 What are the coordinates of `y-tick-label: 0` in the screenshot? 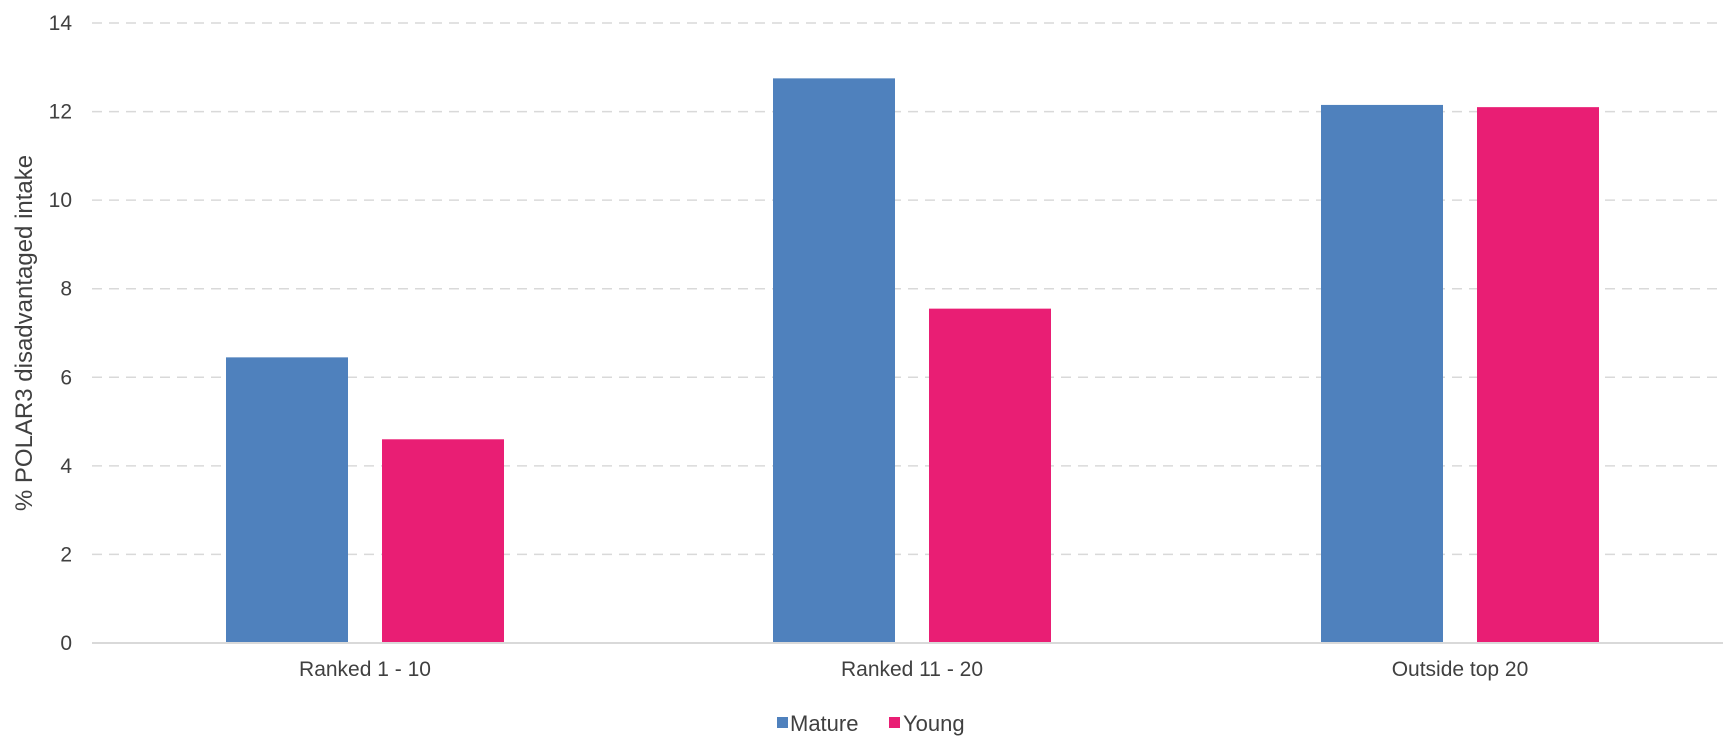 It's located at (66, 643).